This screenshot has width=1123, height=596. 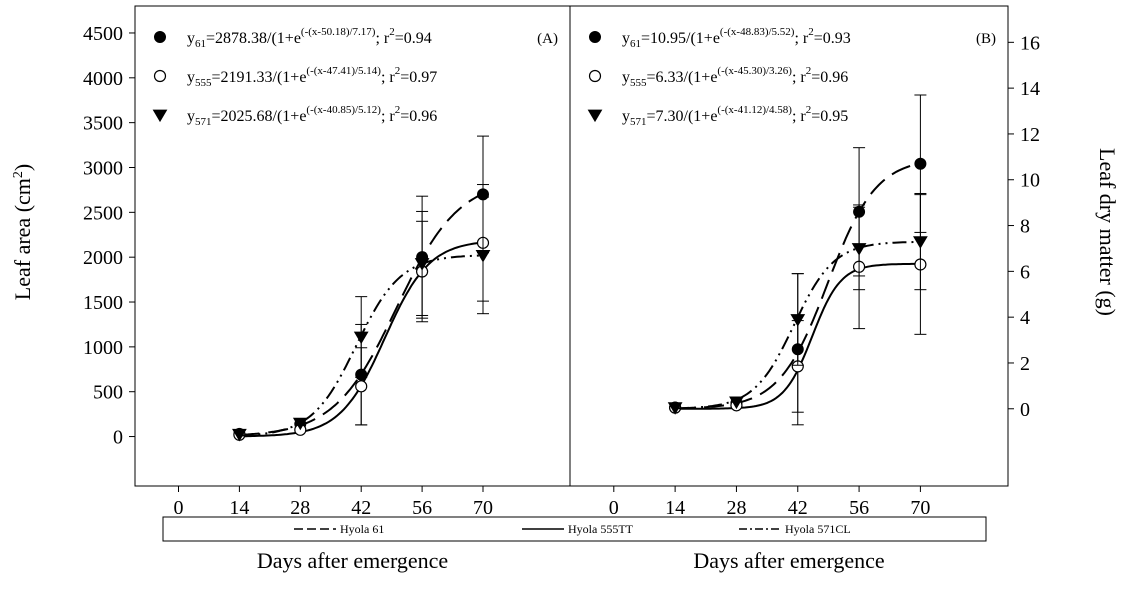 What do you see at coordinates (338, 32) in the screenshot?
I see `equation-exponent: (-(x-50.18)/7.17)` at bounding box center [338, 32].